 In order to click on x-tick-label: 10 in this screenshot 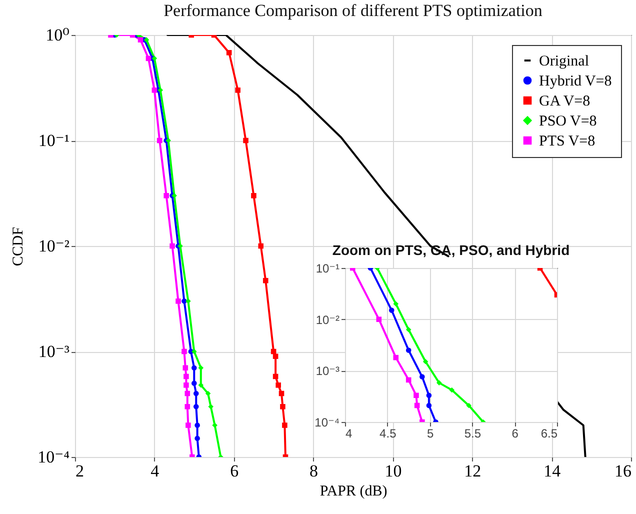, I will do `click(393, 471)`.